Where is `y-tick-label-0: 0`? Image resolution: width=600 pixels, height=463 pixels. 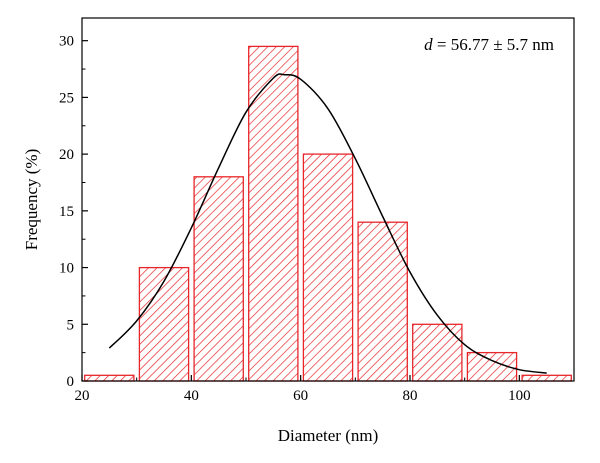
y-tick-label-0: 0 is located at coordinates (71, 382).